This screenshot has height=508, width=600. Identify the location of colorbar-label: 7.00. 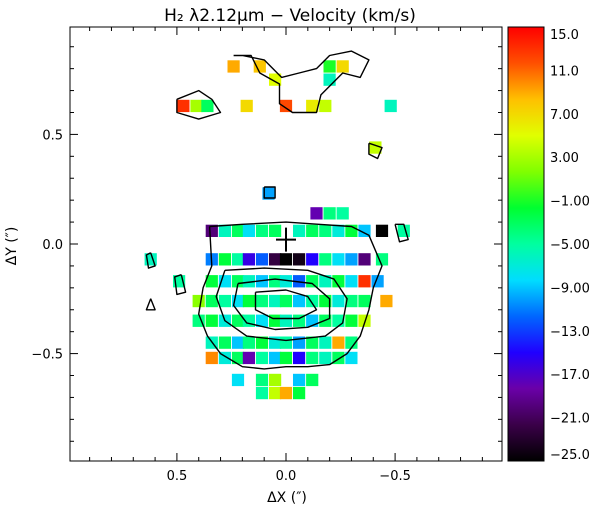
(564, 115).